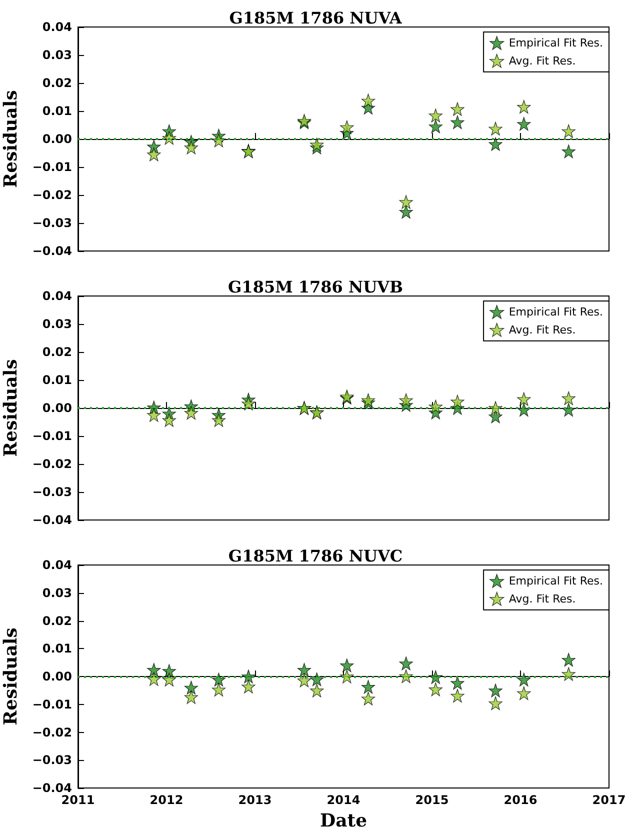 Image resolution: width=631 pixels, height=829 pixels. I want to click on x-tick-label: 2014, so click(343, 800).